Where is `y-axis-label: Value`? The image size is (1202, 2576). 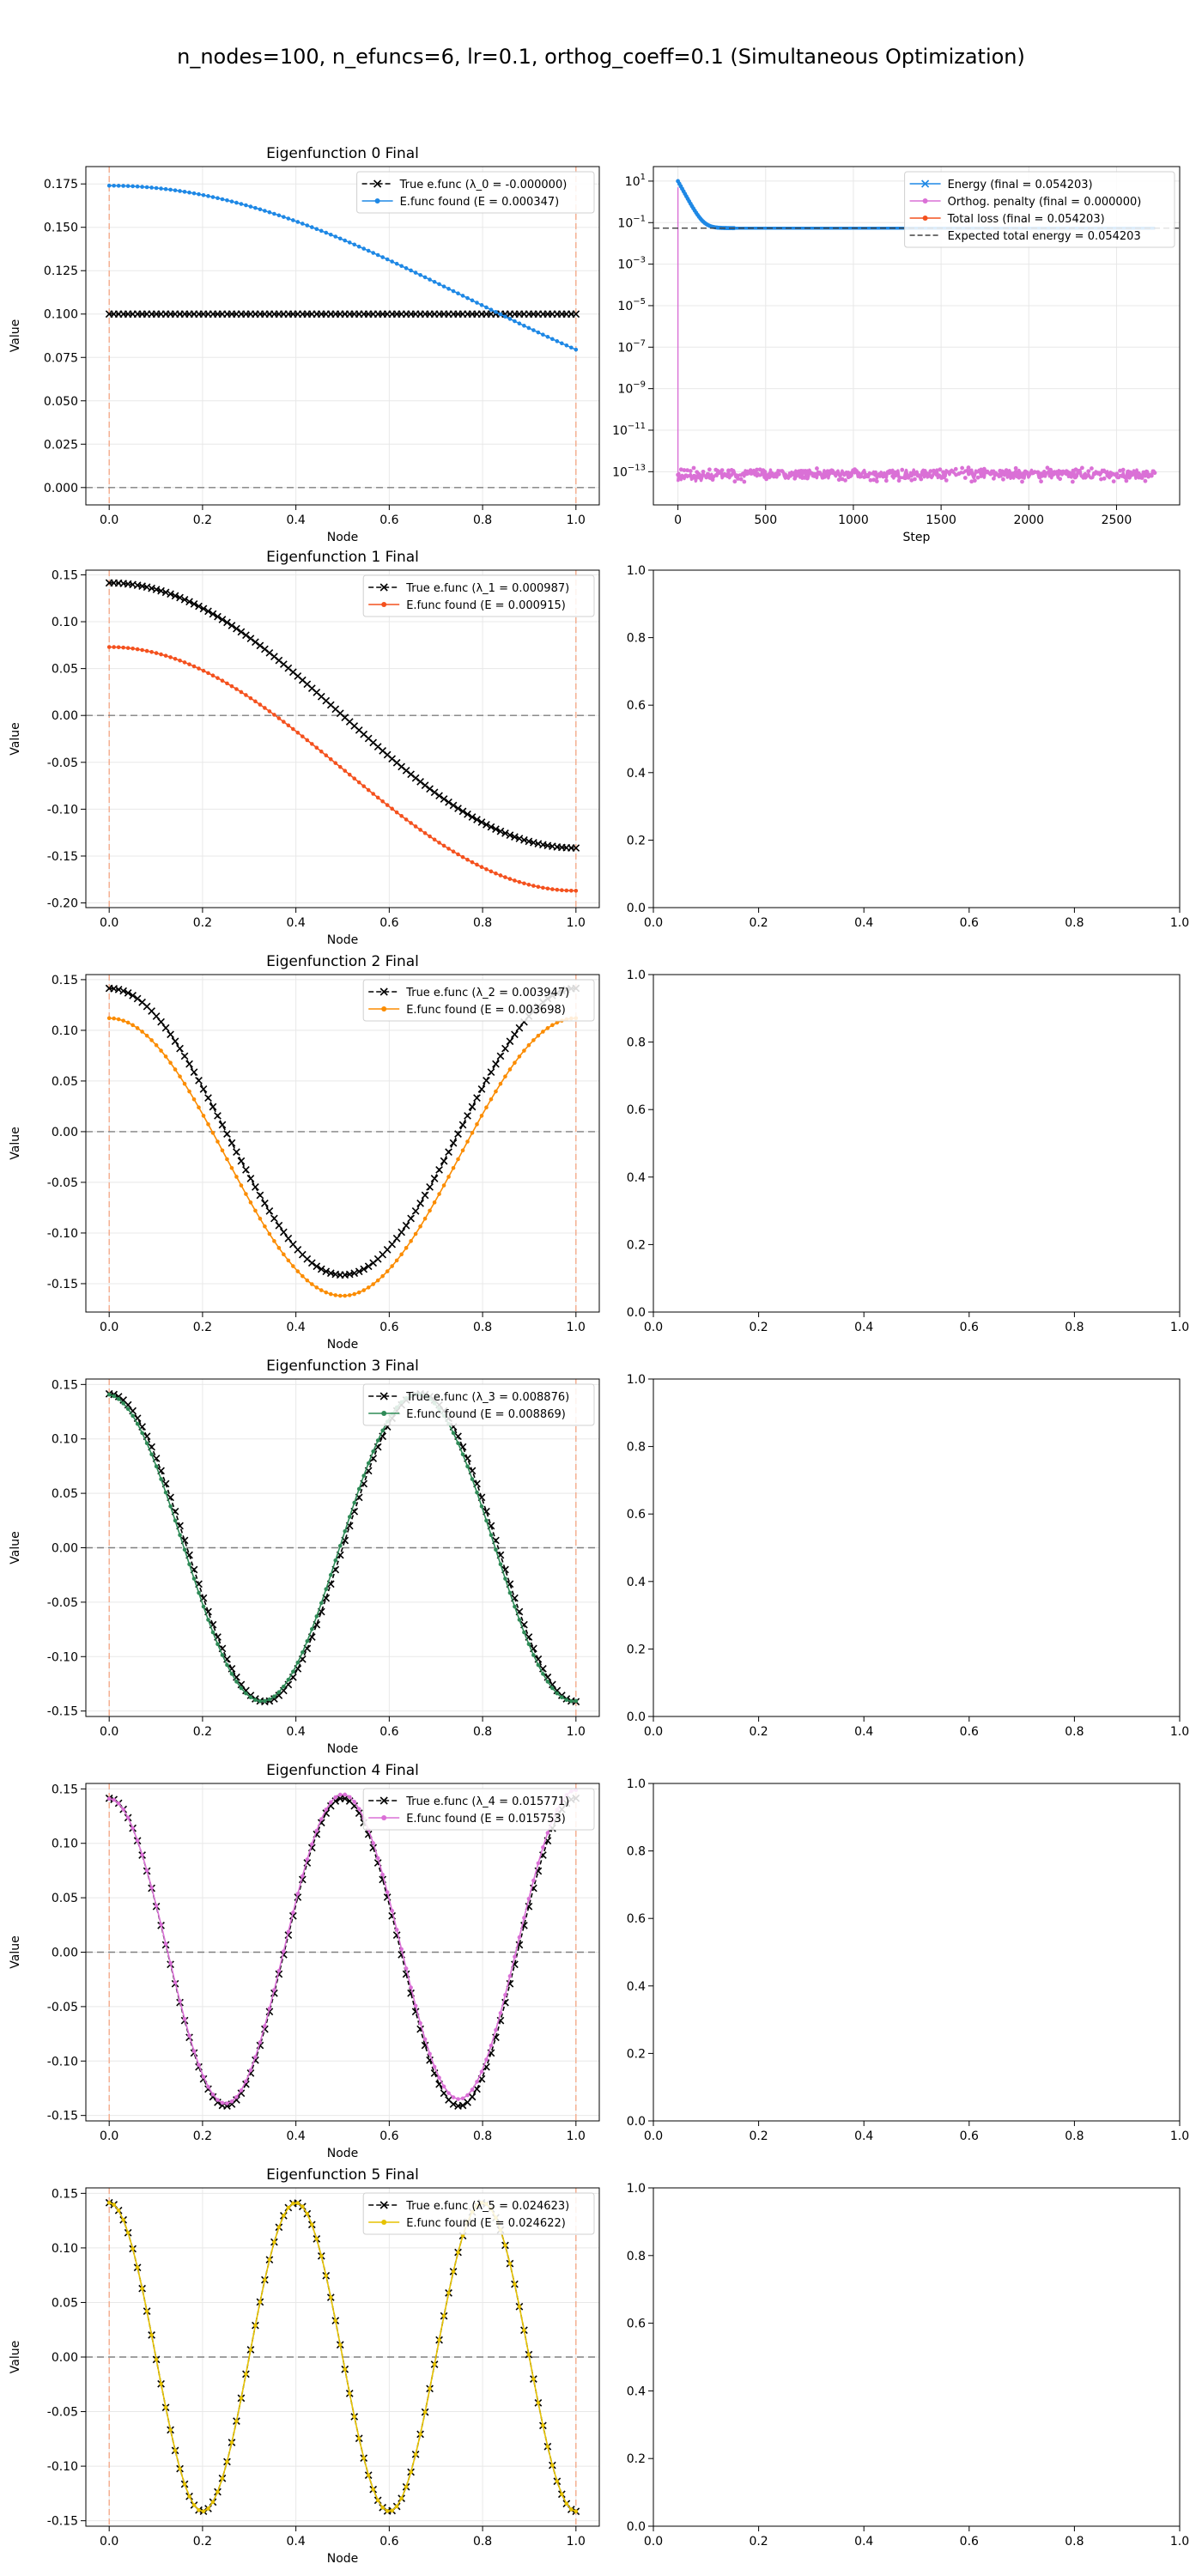
y-axis-label: Value is located at coordinates (15, 1143).